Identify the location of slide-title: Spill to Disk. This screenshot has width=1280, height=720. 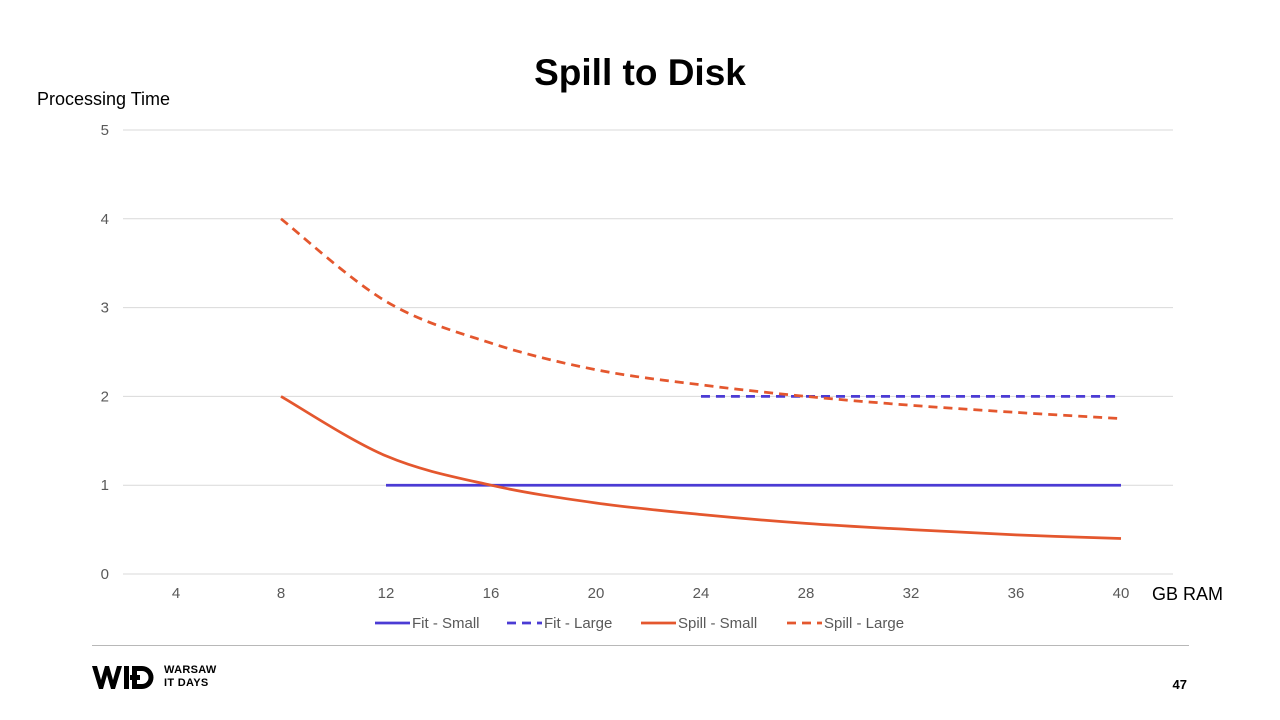
(640, 72).